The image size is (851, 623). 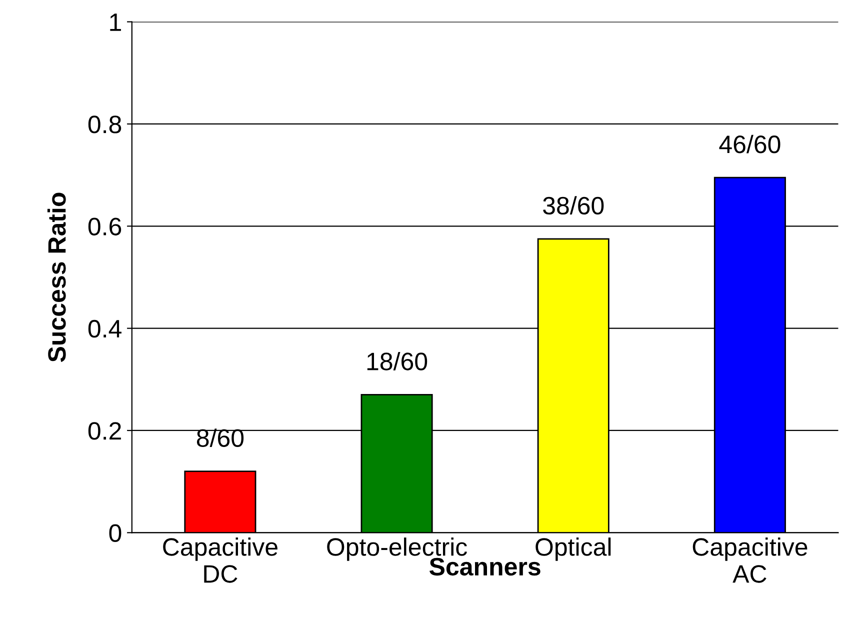 I want to click on y-tick-label: 0, so click(x=115, y=533).